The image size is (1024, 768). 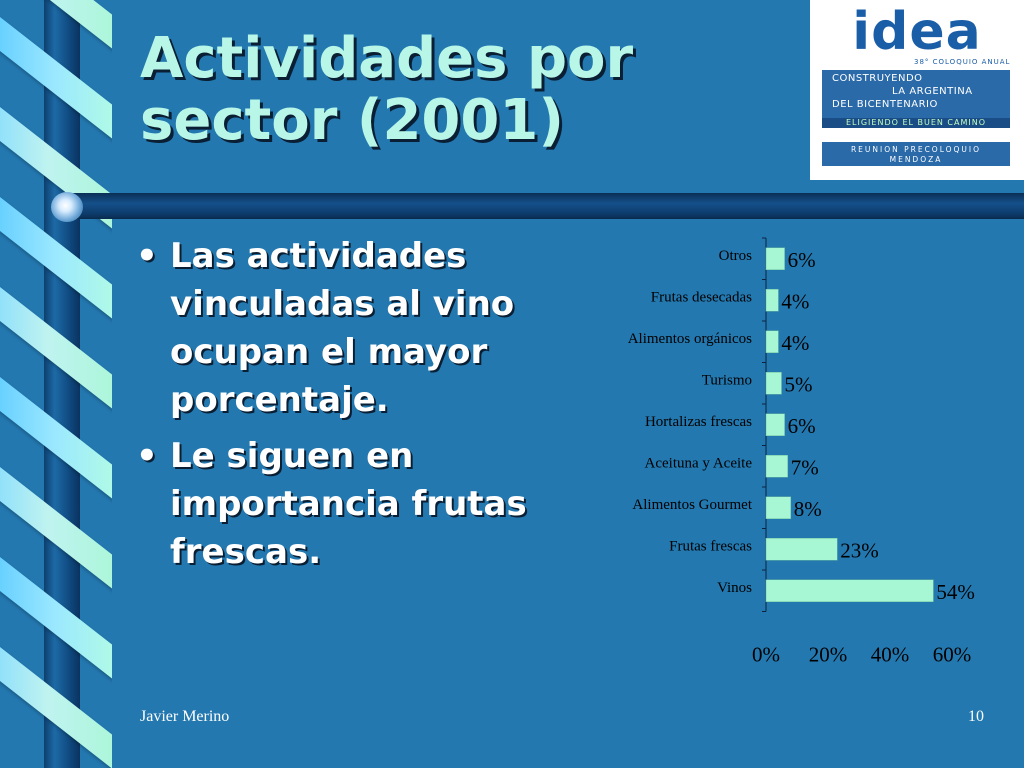 What do you see at coordinates (352, 120) in the screenshot?
I see `title-line-2: sector (2001)` at bounding box center [352, 120].